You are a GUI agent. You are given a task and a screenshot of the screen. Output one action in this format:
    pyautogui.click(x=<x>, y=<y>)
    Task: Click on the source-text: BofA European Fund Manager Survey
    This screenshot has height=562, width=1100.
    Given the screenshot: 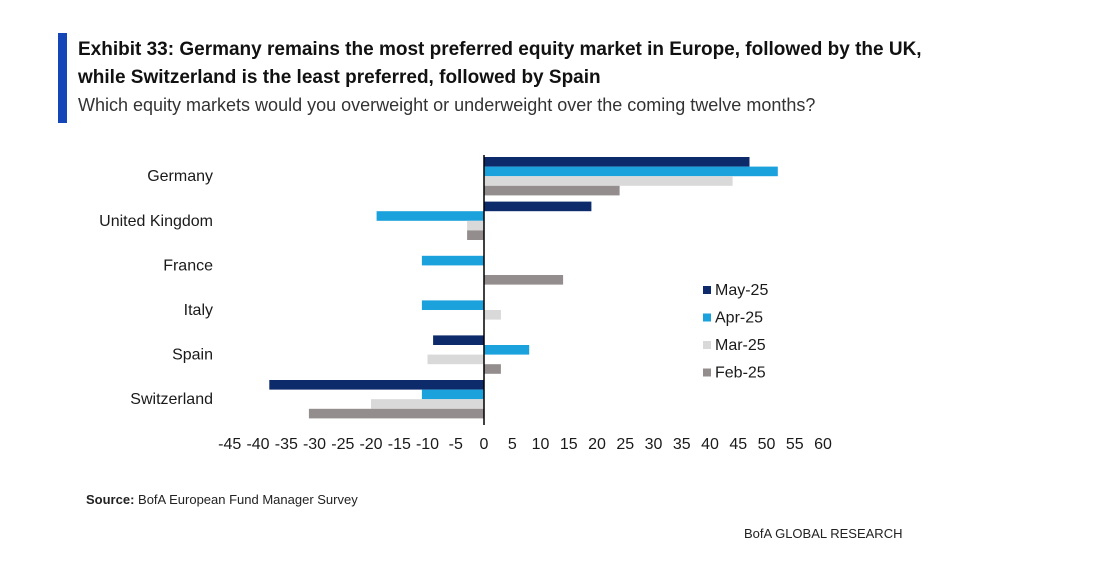 What is the action you would take?
    pyautogui.click(x=248, y=499)
    